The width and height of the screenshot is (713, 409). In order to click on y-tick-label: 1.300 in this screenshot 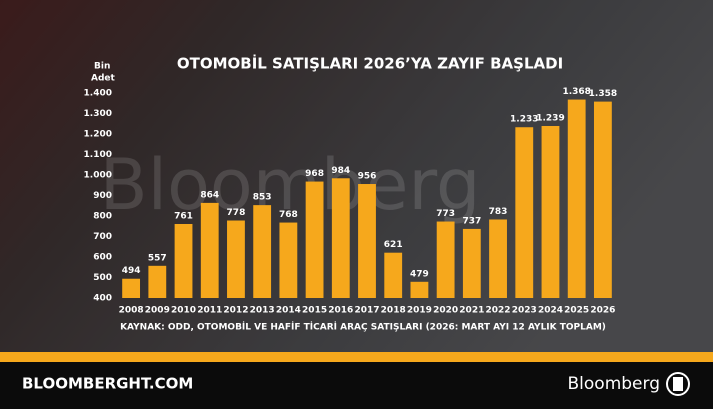, I will do `click(98, 114)`.